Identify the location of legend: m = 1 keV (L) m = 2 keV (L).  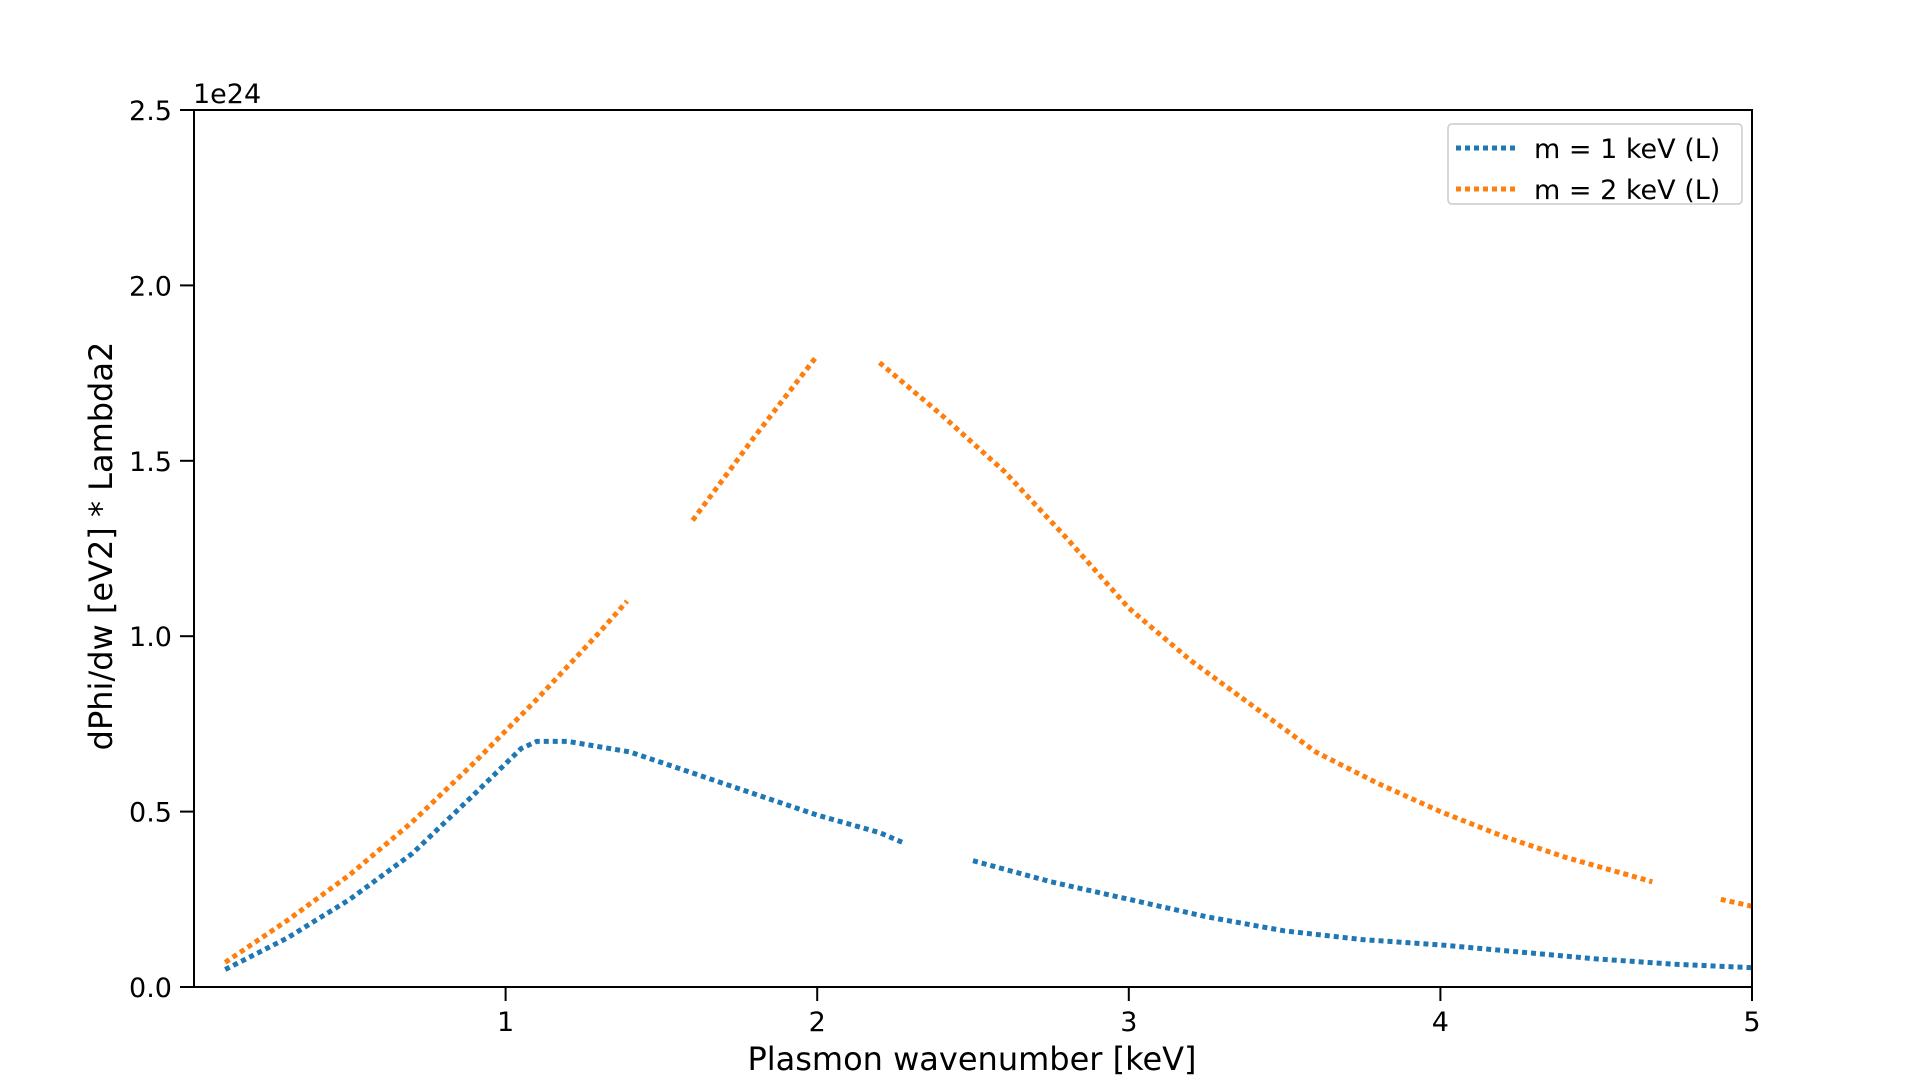
(1595, 164).